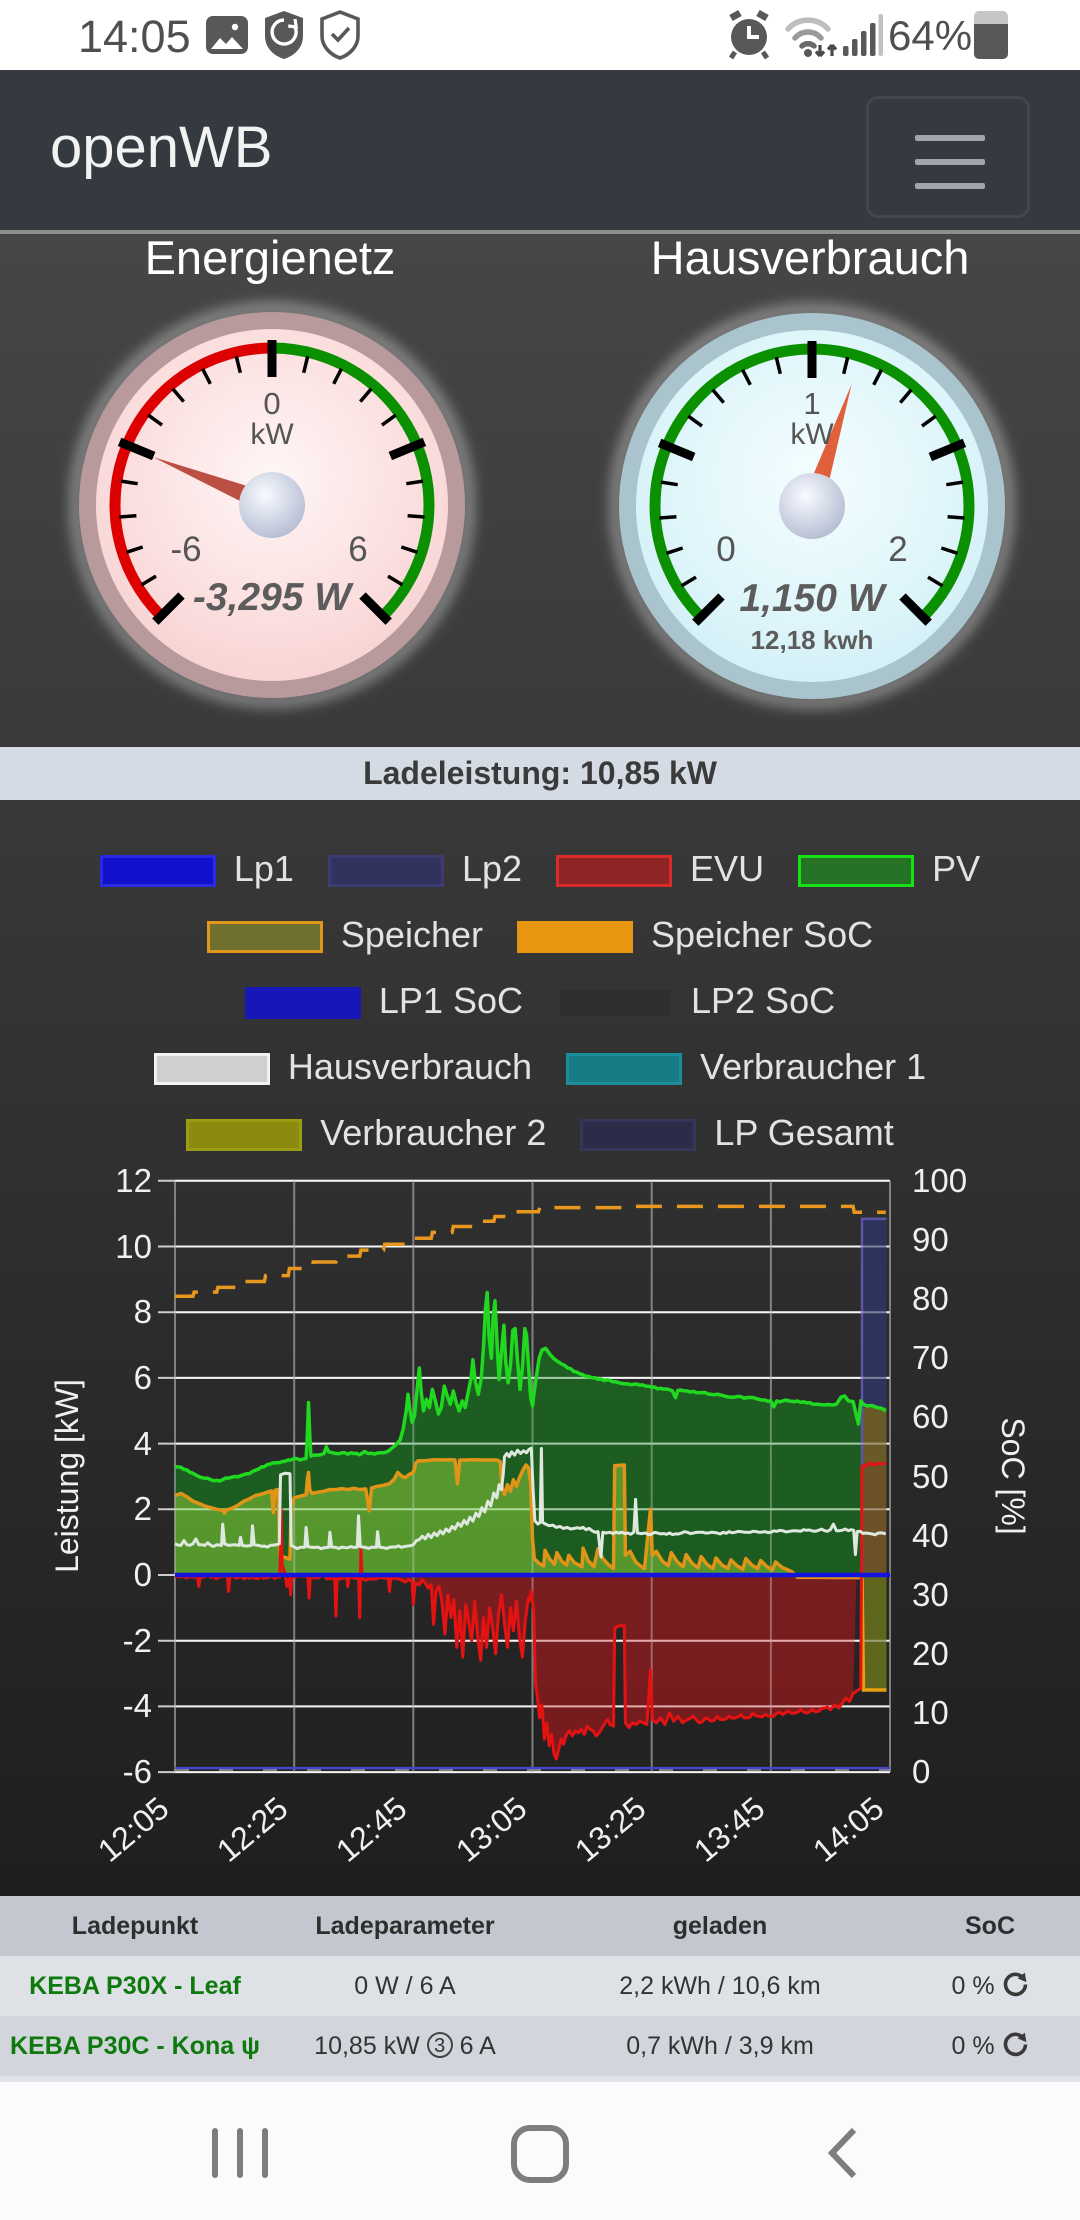 Image resolution: width=1080 pixels, height=2220 pixels. I want to click on svg-text: 1, so click(811, 403).